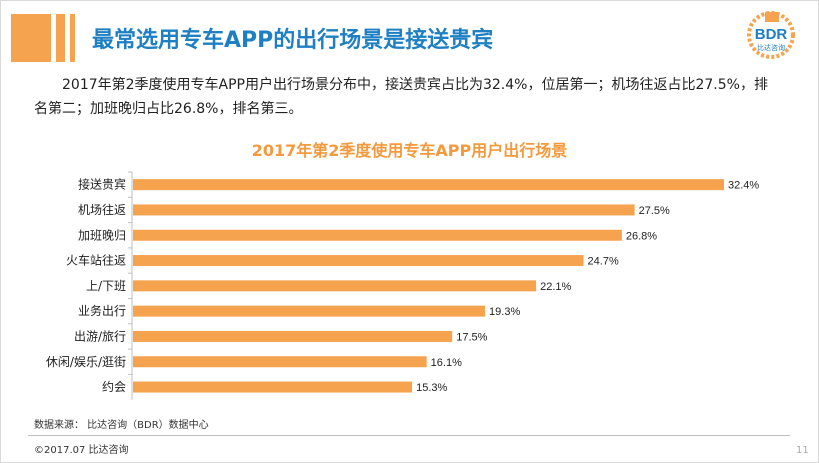 Image resolution: width=819 pixels, height=463 pixels. Describe the element at coordinates (60, 38) in the screenshot. I see `title-stripe-medium` at that location.